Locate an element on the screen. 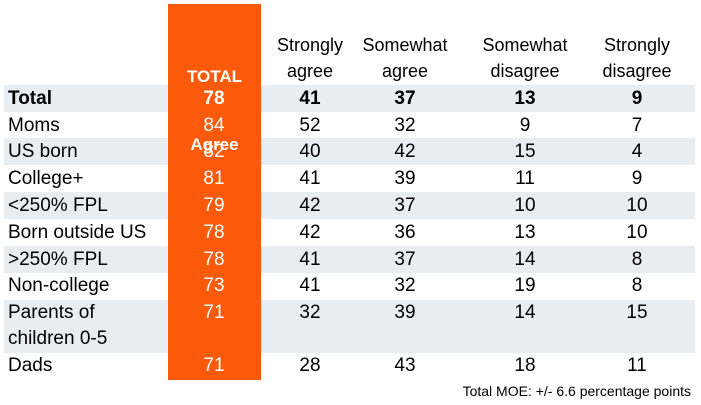 This screenshot has height=405, width=701. header-total-line2: Agree is located at coordinates (214, 144).